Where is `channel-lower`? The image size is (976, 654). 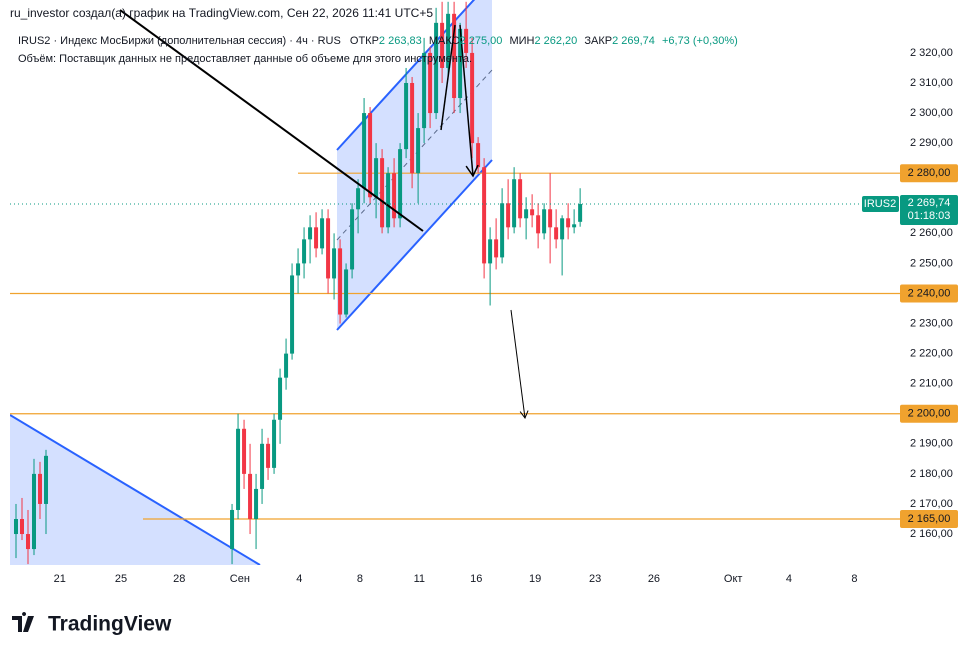 channel-lower is located at coordinates (414, 245).